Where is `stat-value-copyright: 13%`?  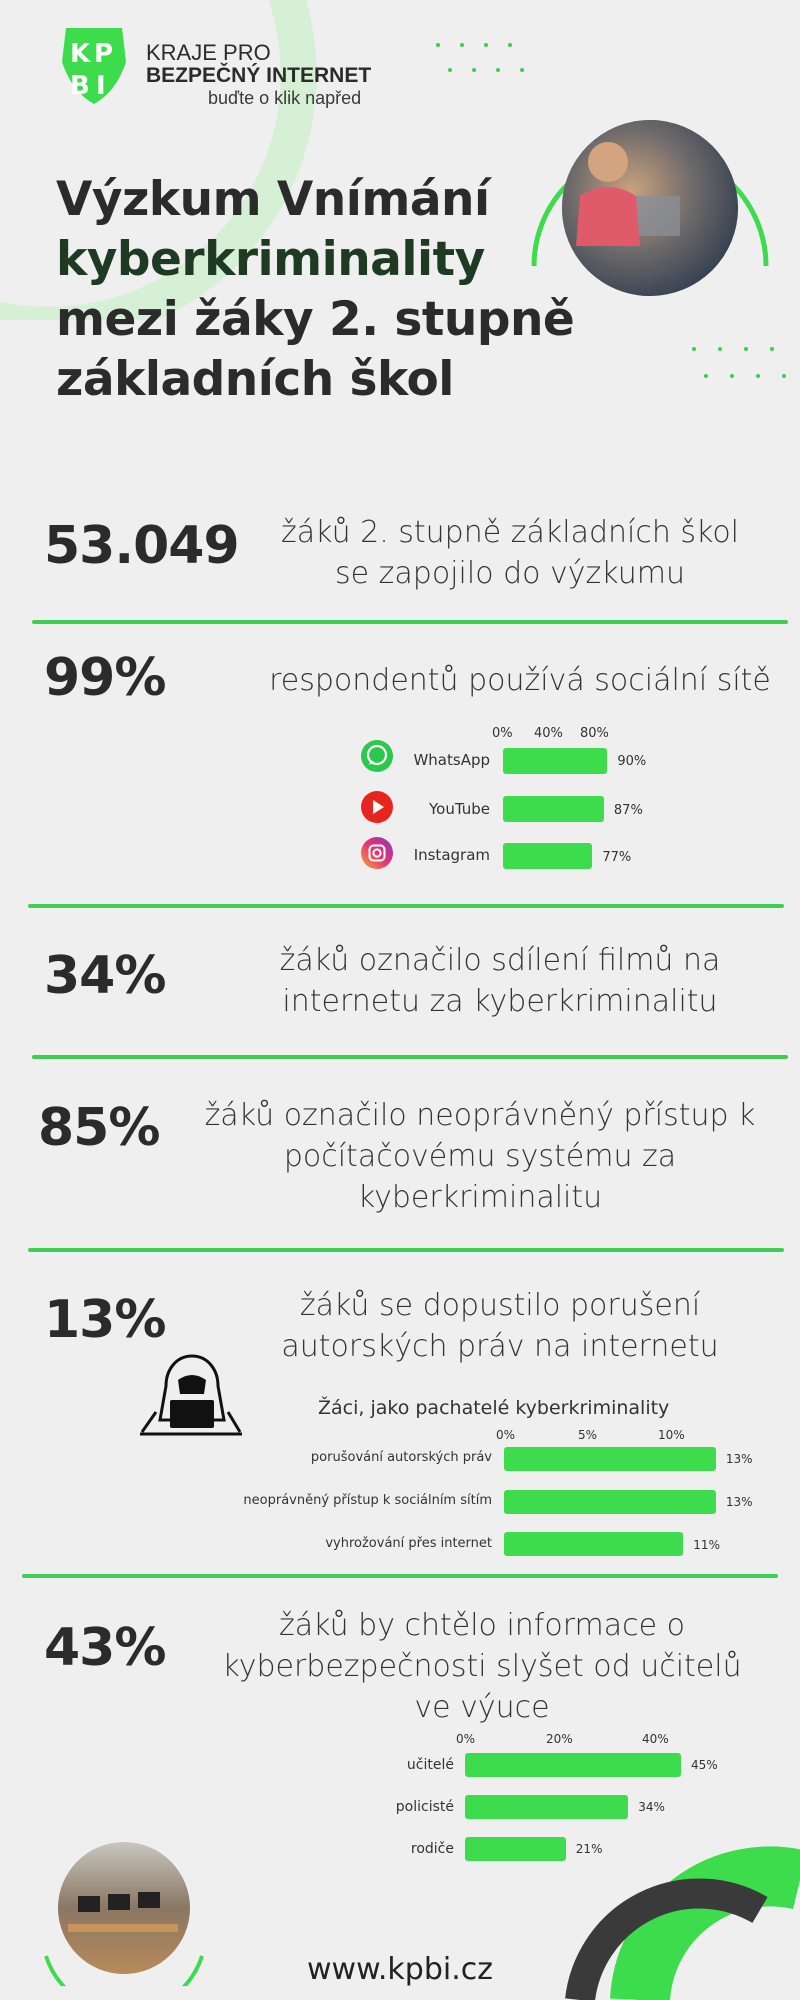 stat-value-copyright: 13% is located at coordinates (105, 1320).